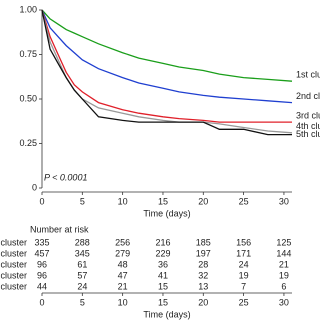 This screenshot has height=320, width=320. I want to click on risk-count: 13, so click(203, 286).